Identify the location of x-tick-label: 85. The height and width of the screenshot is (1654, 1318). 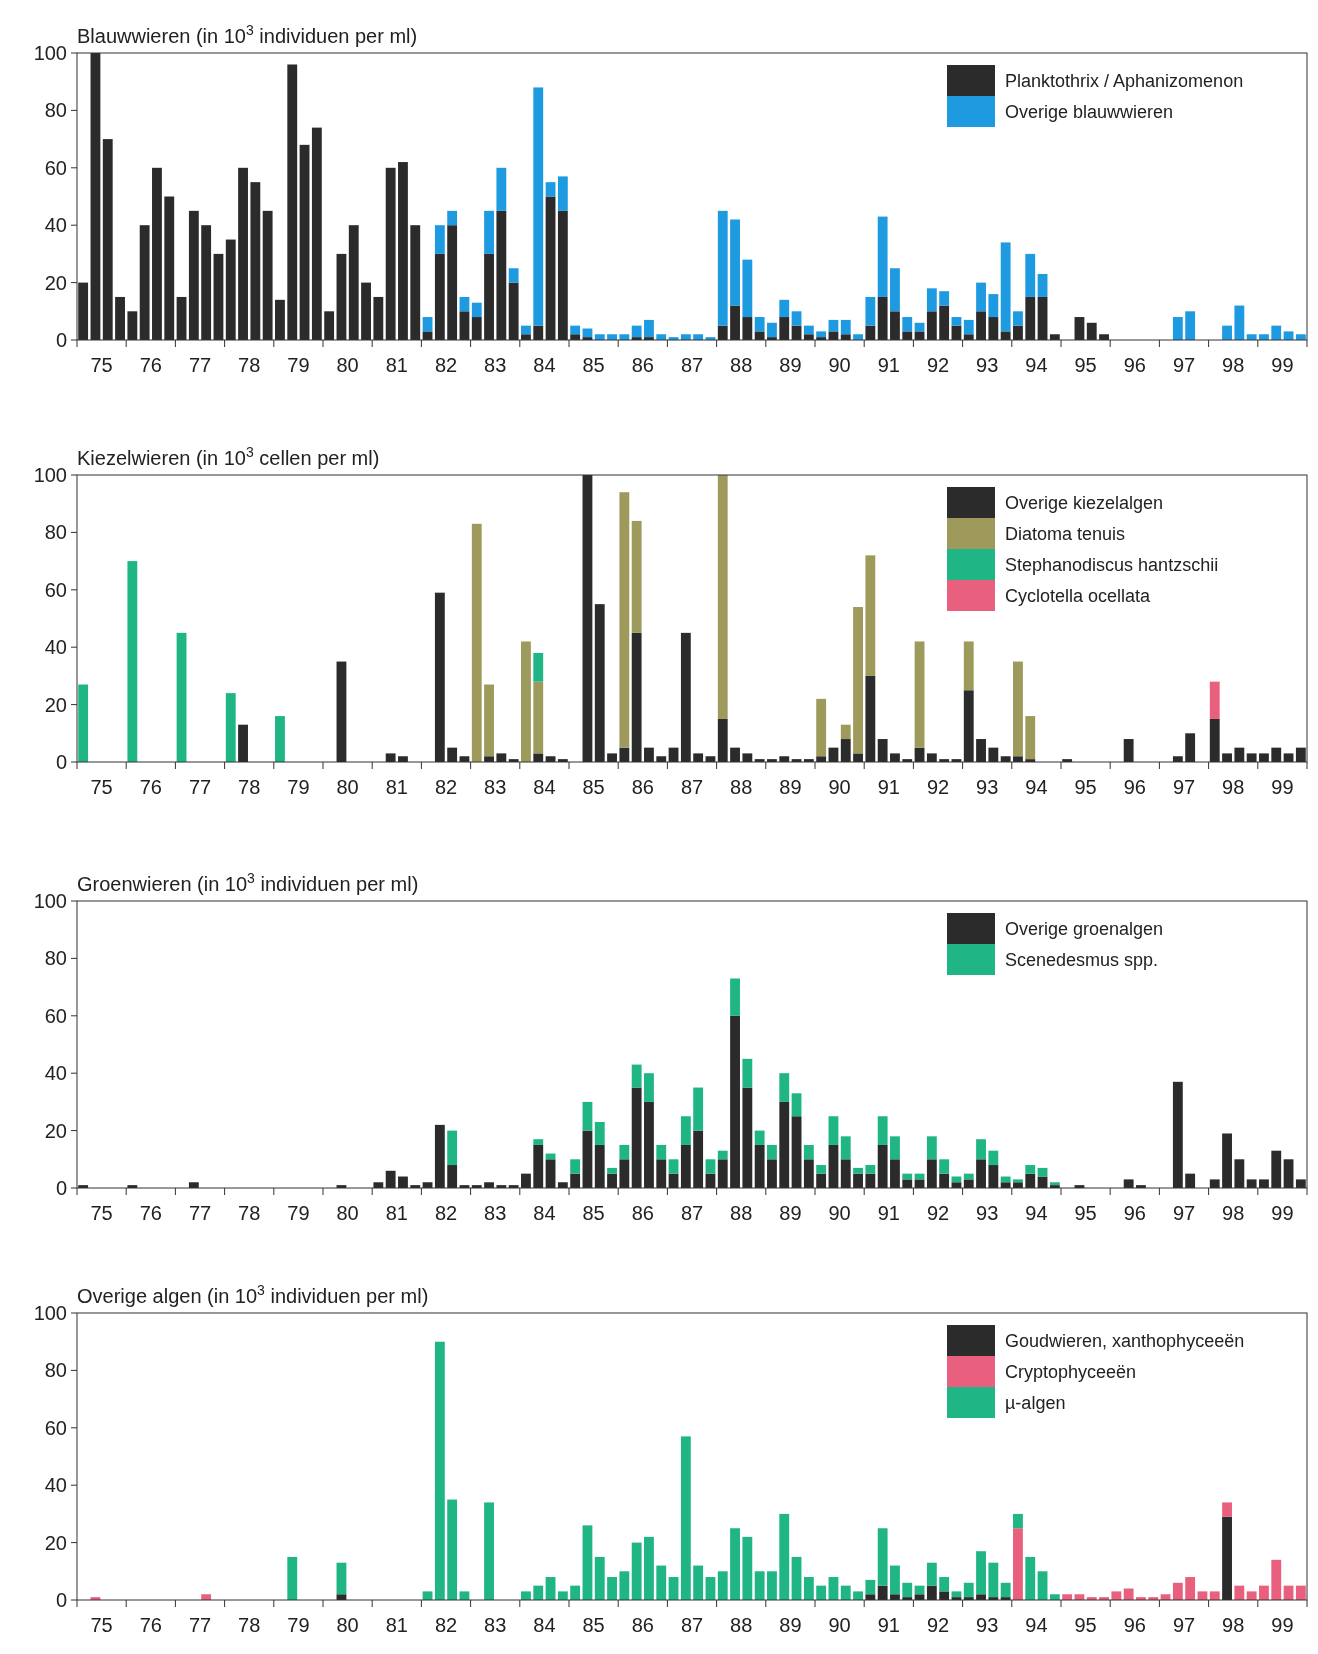
(593, 1625).